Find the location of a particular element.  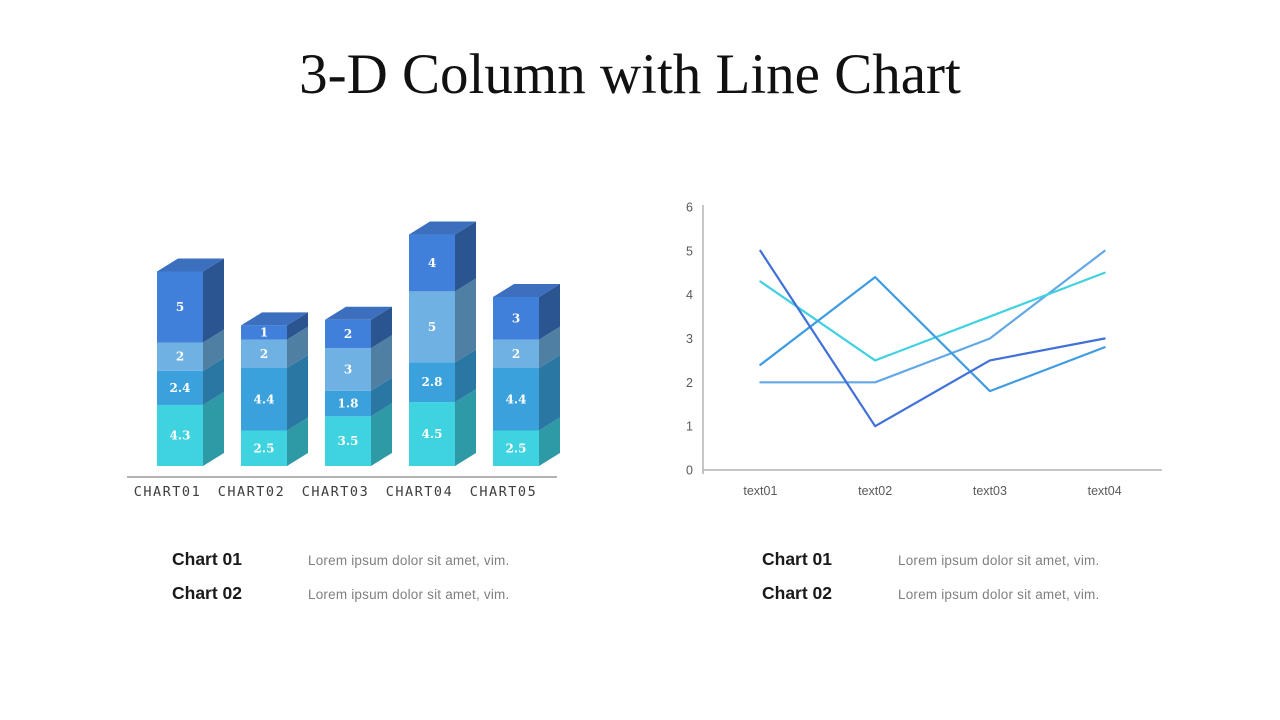

segment-value-label: 3.5 is located at coordinates (348, 441).